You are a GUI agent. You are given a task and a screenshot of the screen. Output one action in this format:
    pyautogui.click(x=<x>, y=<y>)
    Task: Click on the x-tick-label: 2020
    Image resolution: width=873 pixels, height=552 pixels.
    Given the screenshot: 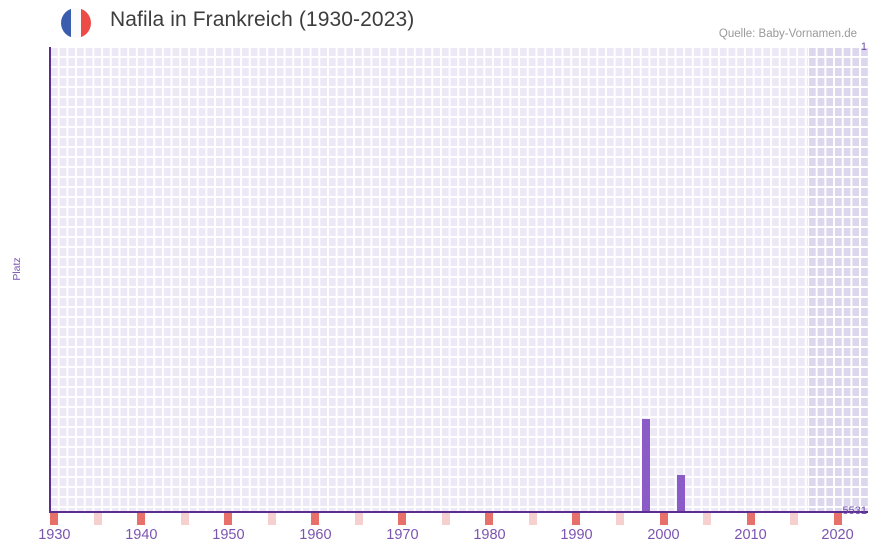 What is the action you would take?
    pyautogui.click(x=837, y=535)
    